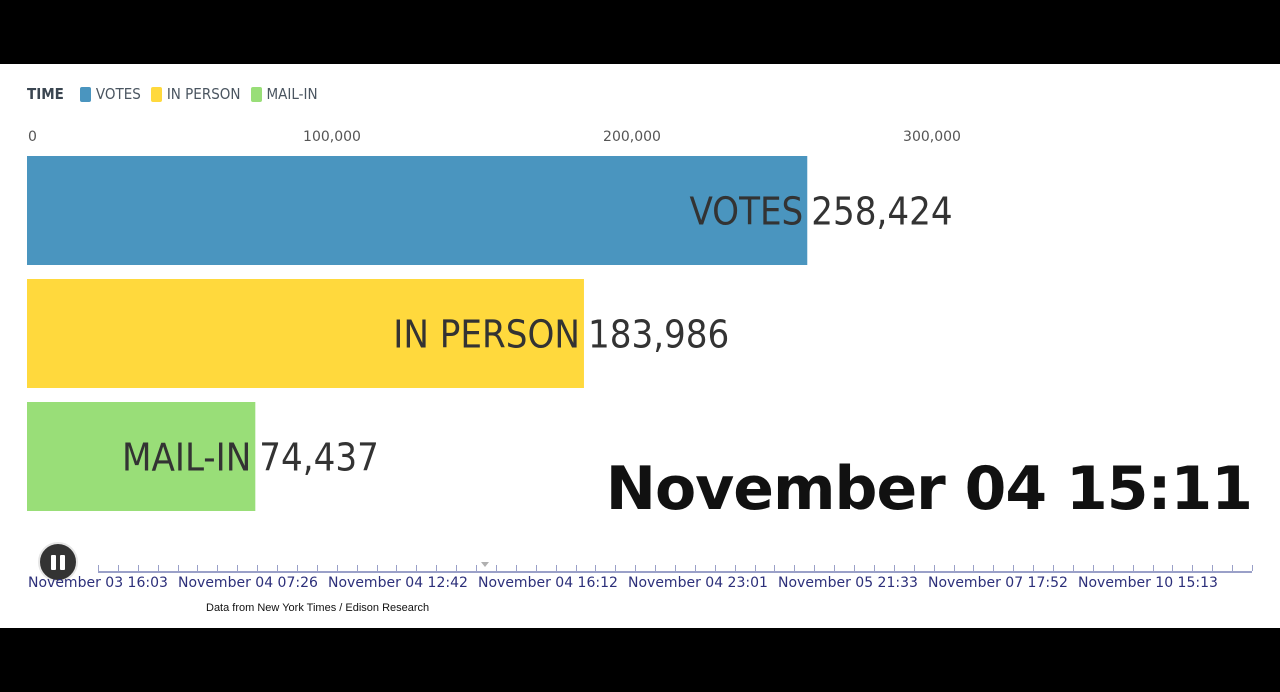 The width and height of the screenshot is (1280, 692). I want to click on bar-value-label: 183,986, so click(658, 335).